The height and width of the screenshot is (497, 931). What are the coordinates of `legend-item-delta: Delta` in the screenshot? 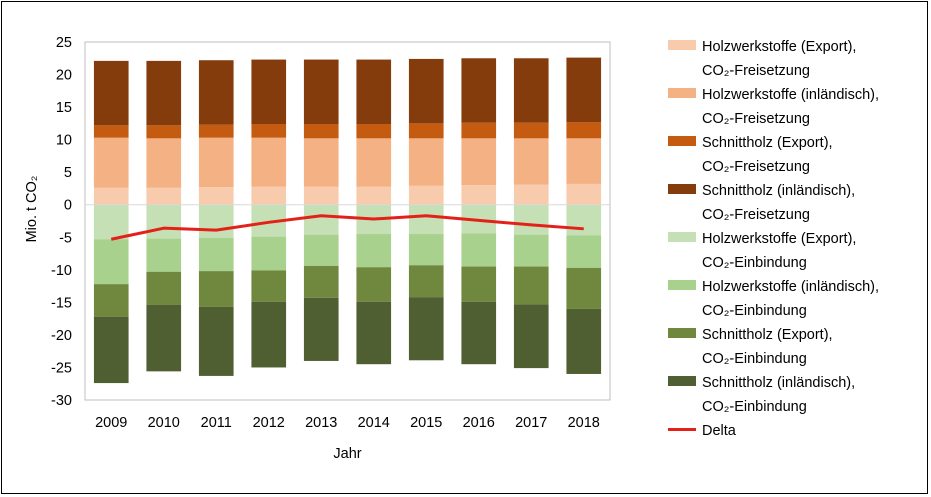 It's located at (799, 443).